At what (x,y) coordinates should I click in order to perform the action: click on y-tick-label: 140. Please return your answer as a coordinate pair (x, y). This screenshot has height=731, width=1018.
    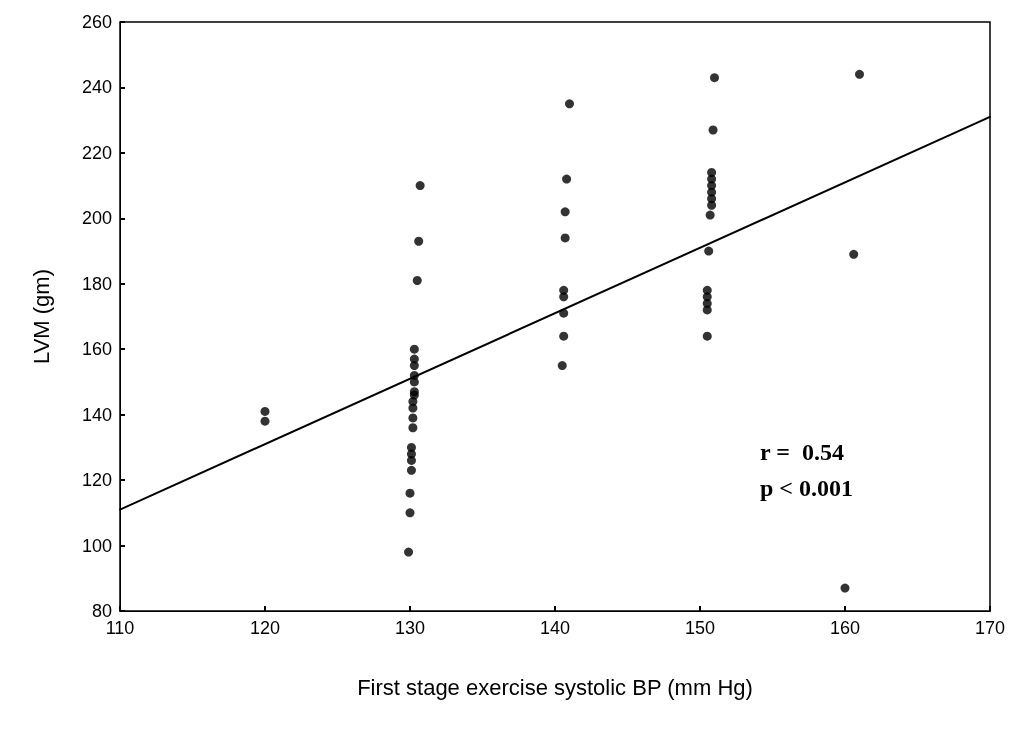
    Looking at the image, I should click on (96, 414).